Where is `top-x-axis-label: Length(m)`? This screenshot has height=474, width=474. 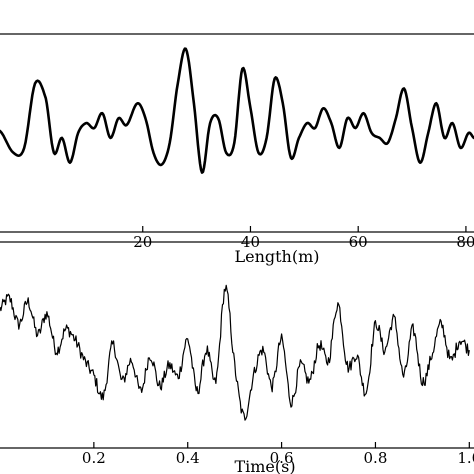 top-x-axis-label: Length(m) is located at coordinates (276, 256).